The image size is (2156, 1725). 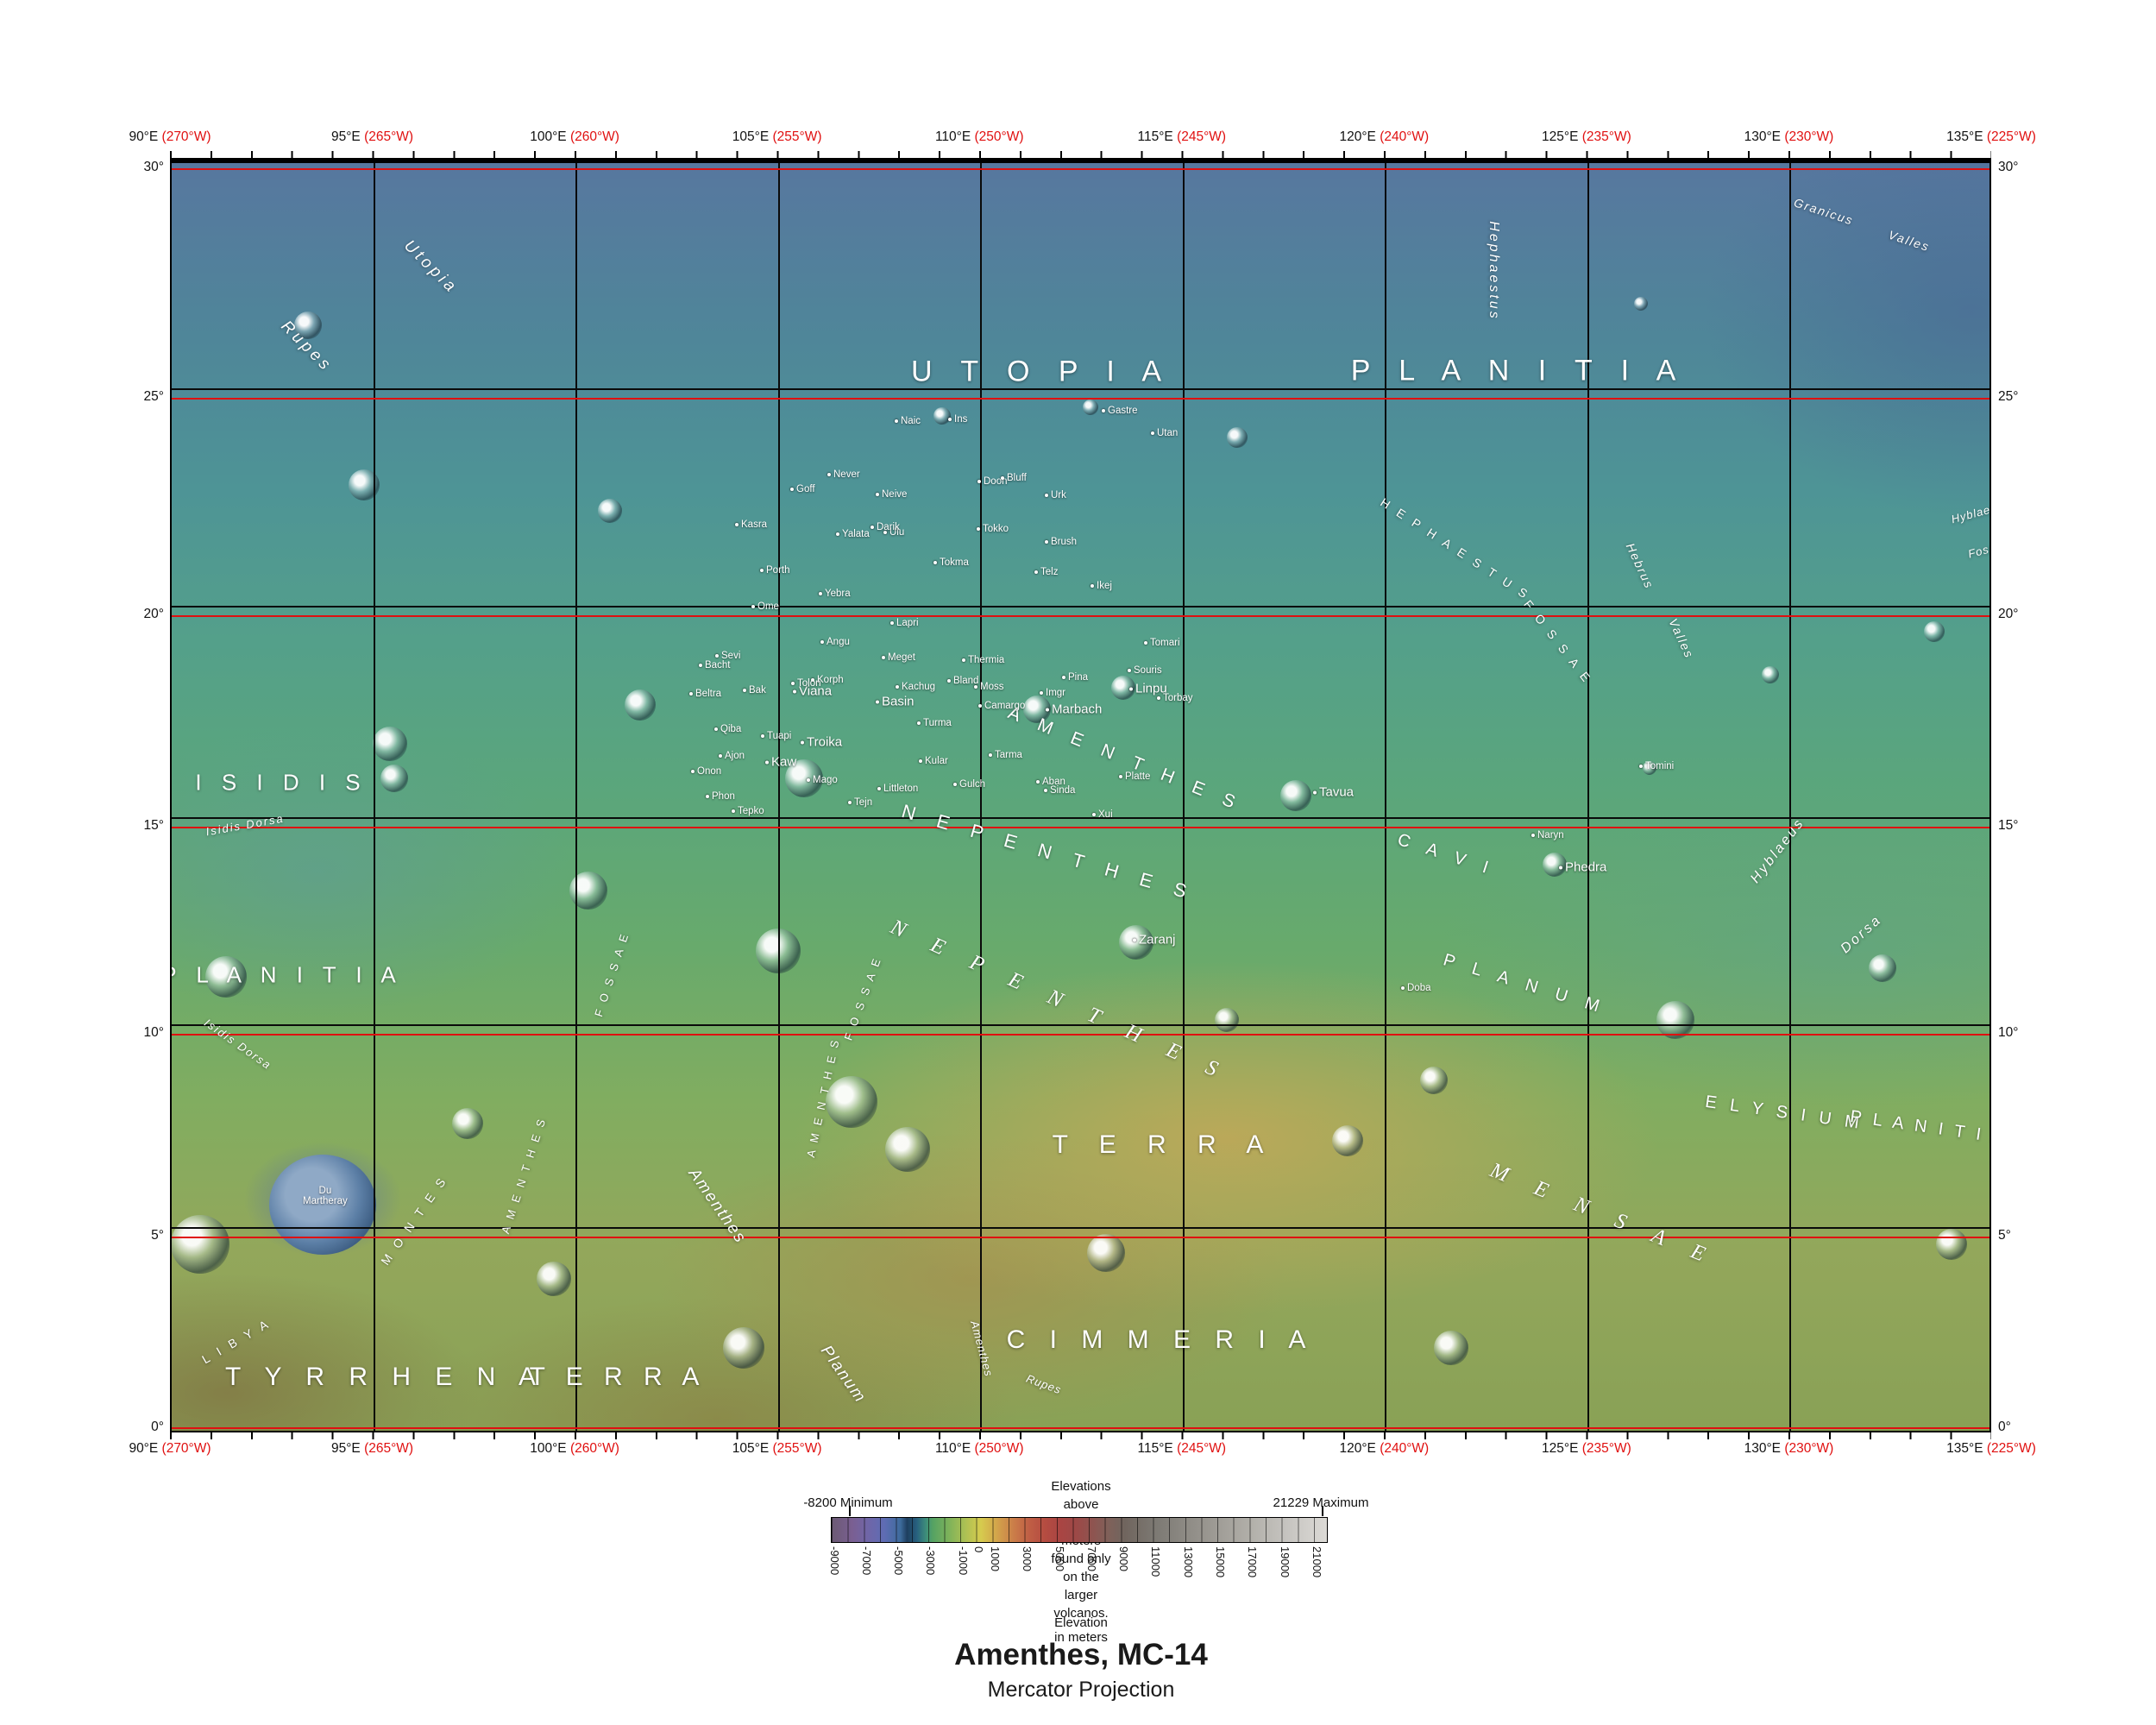 What do you see at coordinates (915, 687) in the screenshot?
I see `crater-label: Kachug` at bounding box center [915, 687].